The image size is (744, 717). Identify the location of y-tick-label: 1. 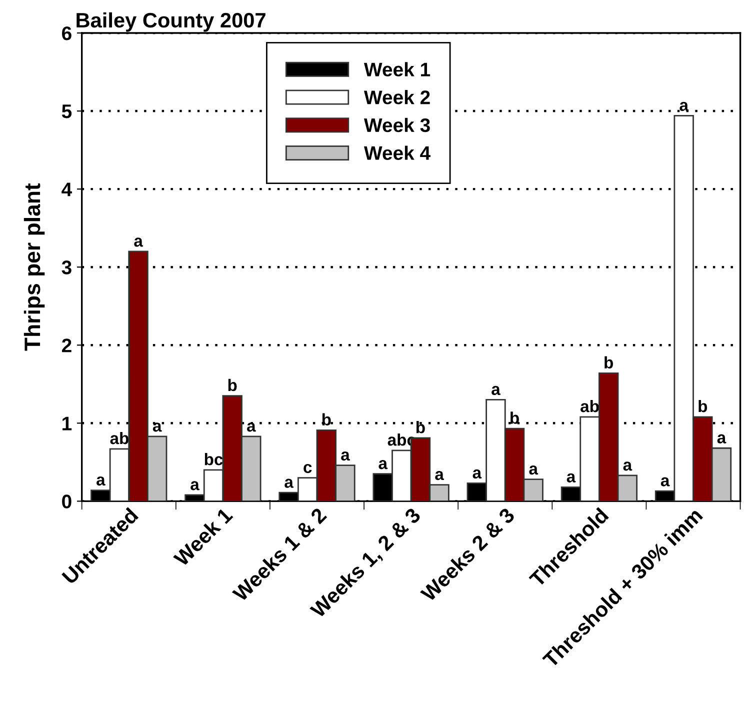
(67, 423).